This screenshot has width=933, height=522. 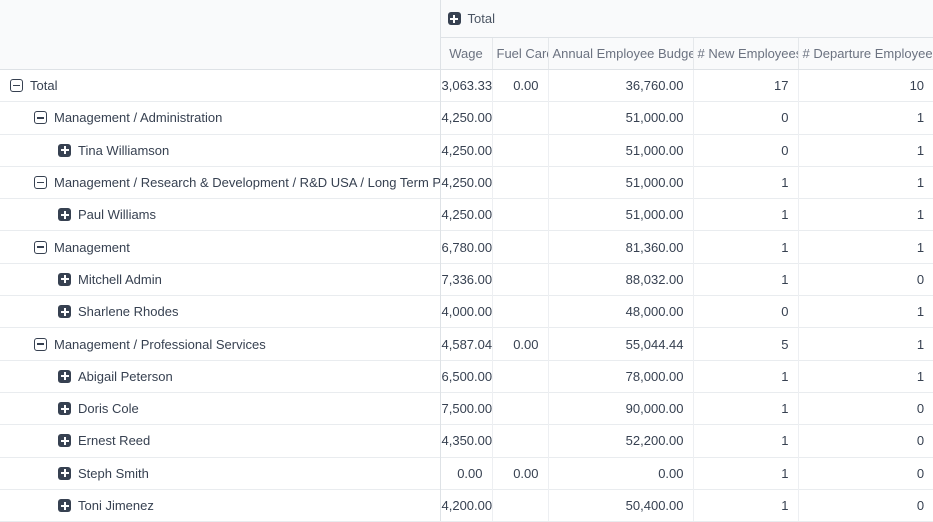 I want to click on measure-header-fuel-card: Fuel Card, so click(x=519, y=53).